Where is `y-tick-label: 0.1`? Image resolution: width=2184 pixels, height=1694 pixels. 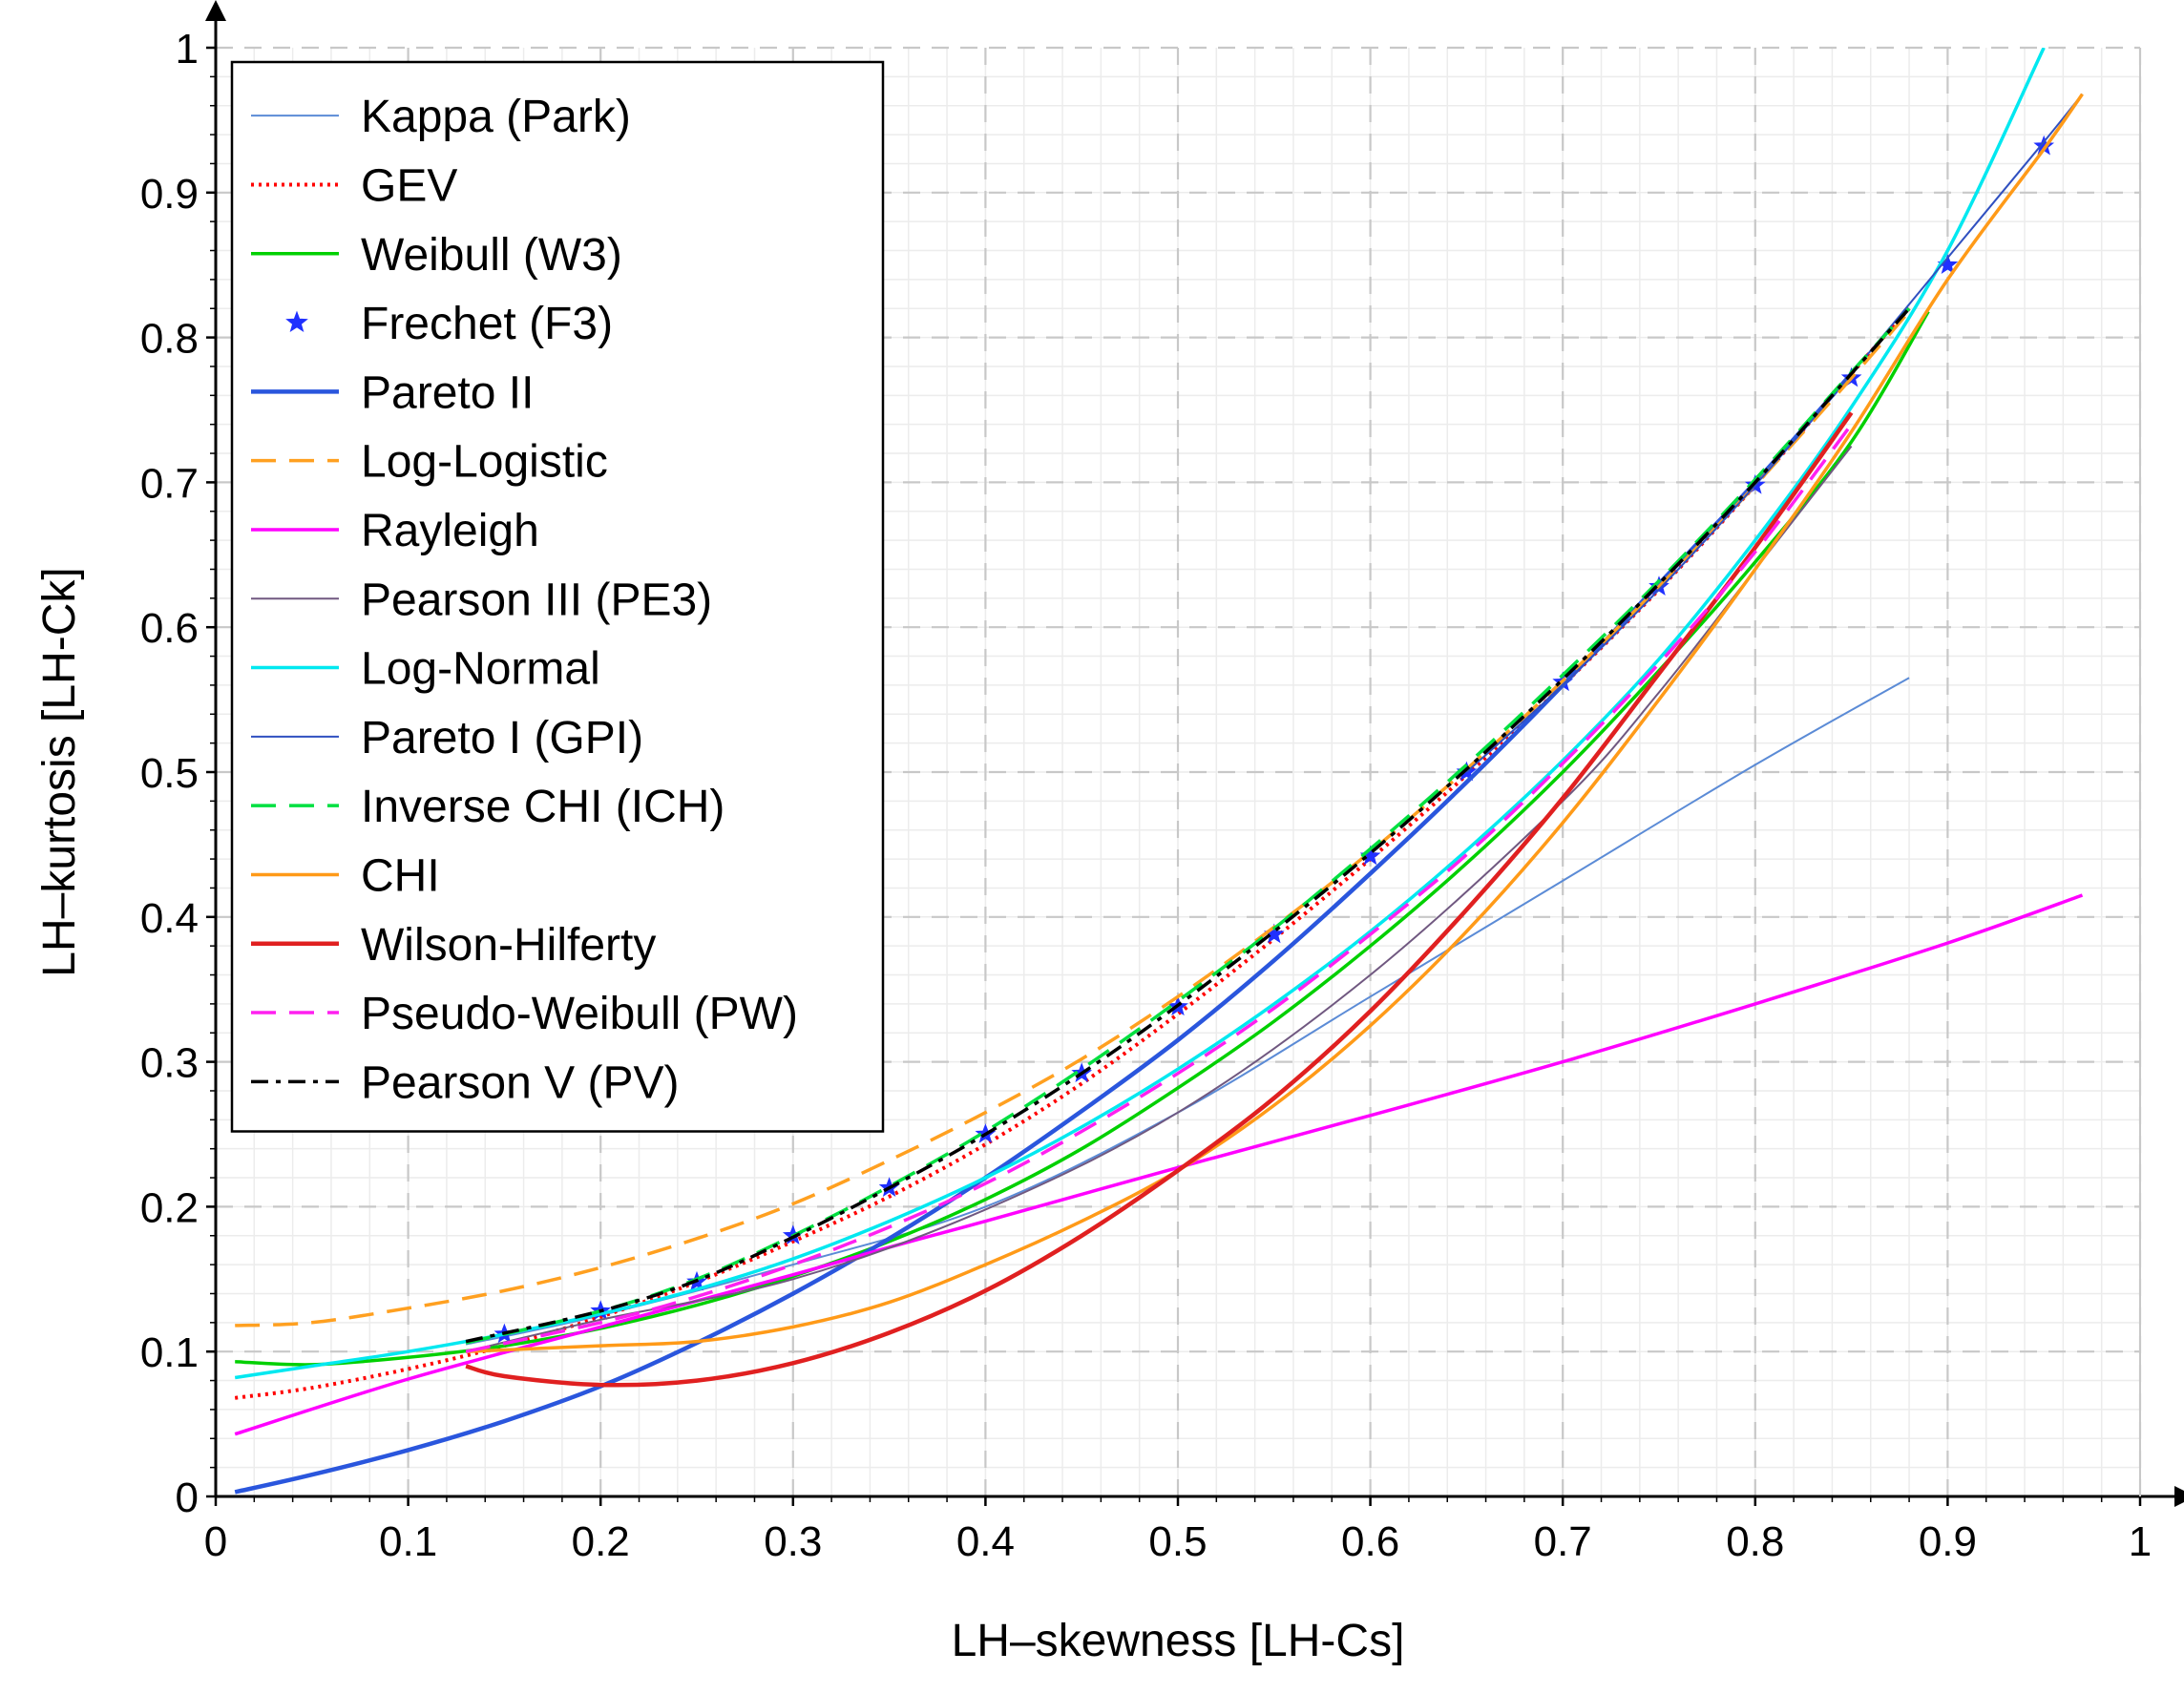
y-tick-label: 0.1 is located at coordinates (170, 1352).